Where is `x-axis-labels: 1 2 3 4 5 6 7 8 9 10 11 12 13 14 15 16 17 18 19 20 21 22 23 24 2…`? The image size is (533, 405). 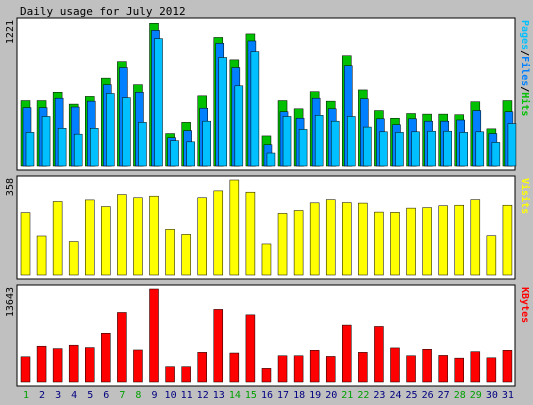 x-axis-labels: 1 2 3 4 5 6 7 8 9 10 11 12 13 14 15 16 17 18 19 20 21 22 23 24 2… is located at coordinates (268, 395).